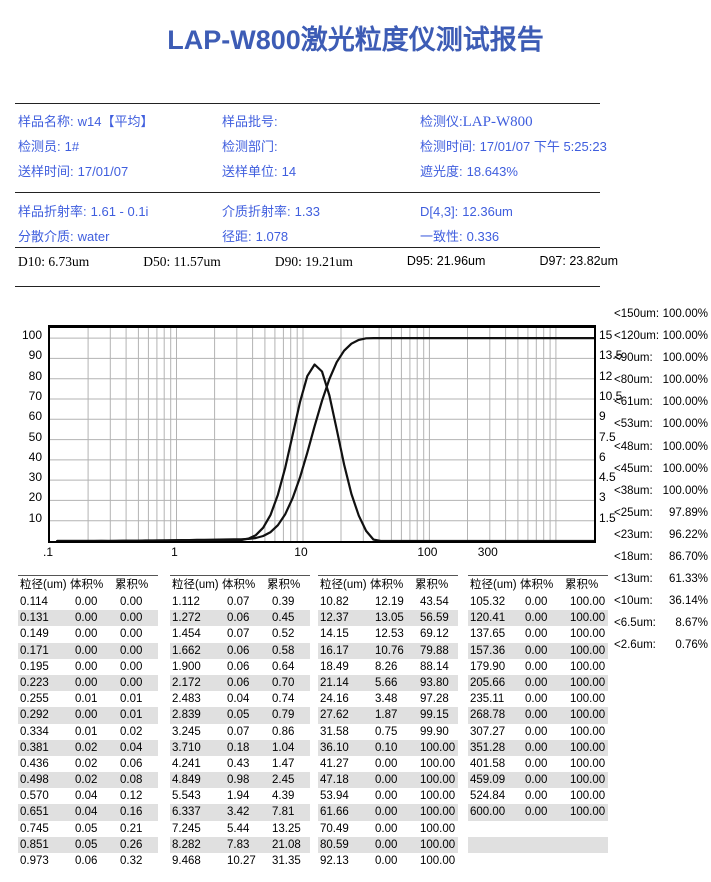 Image resolution: width=711 pixels, height=882 pixels. I want to click on table-row: 61.66 0.00 100.00, so click(388, 812).